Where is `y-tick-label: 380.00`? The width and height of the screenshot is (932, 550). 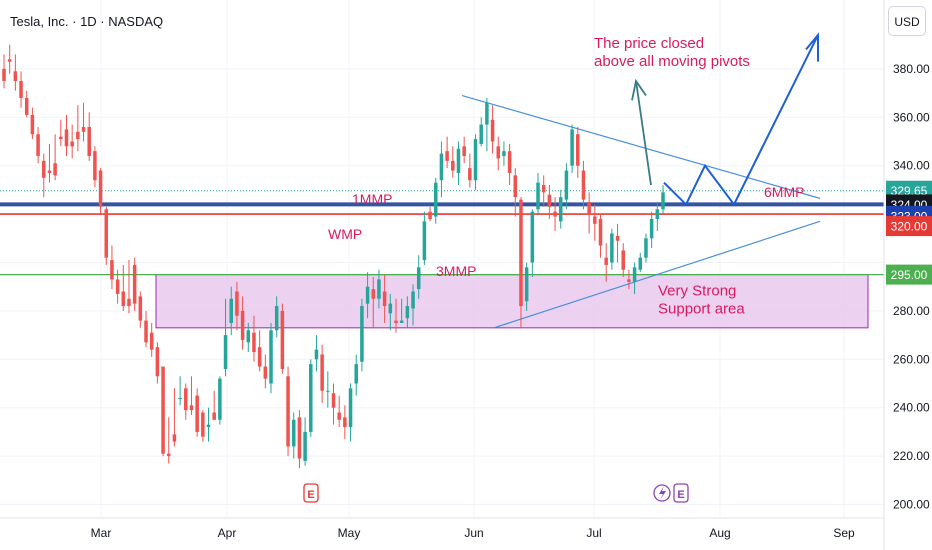
y-tick-label: 380.00 is located at coordinates (911, 69).